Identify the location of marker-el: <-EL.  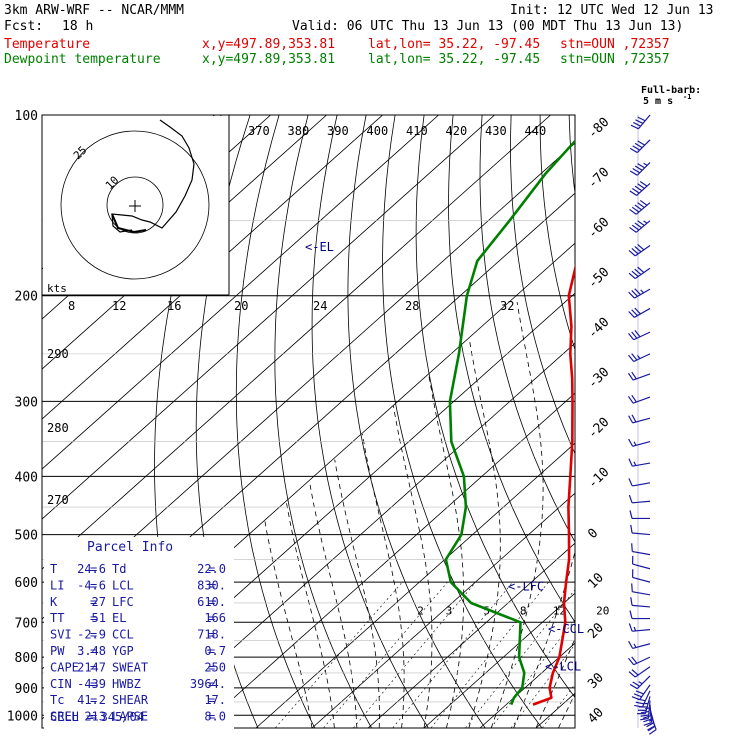
(319, 247).